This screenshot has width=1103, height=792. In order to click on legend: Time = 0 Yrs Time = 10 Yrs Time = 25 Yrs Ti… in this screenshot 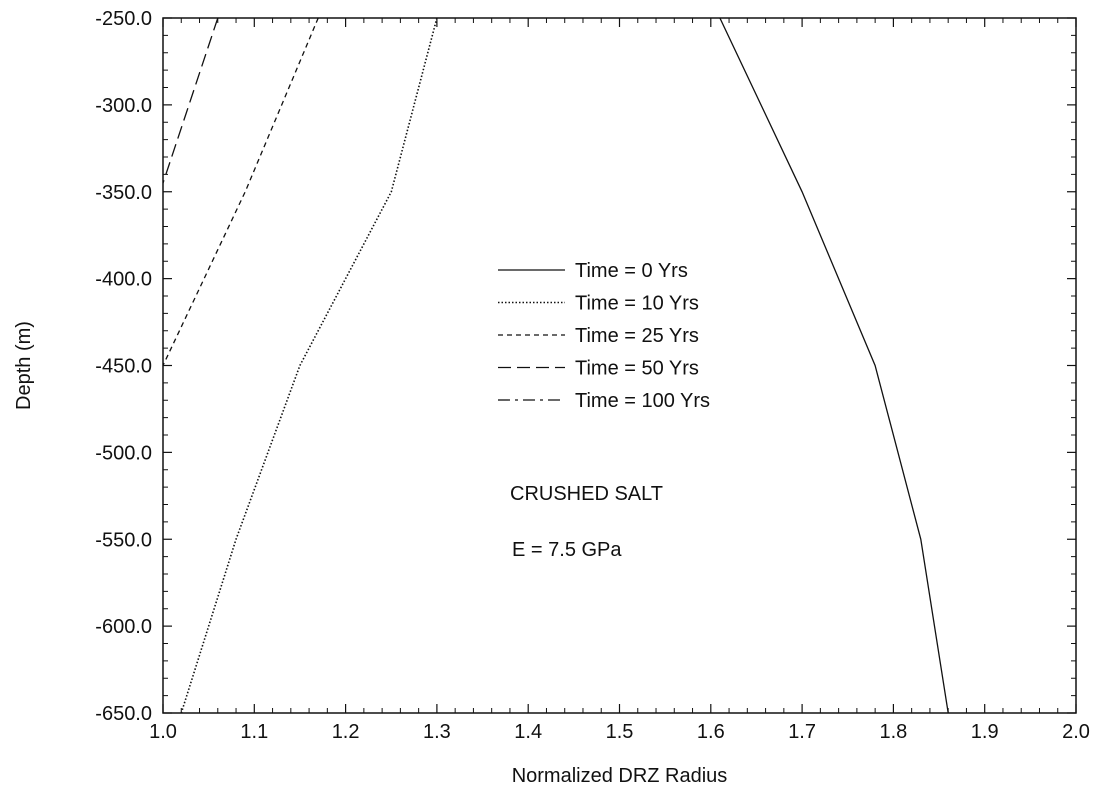, I will do `click(604, 336)`.